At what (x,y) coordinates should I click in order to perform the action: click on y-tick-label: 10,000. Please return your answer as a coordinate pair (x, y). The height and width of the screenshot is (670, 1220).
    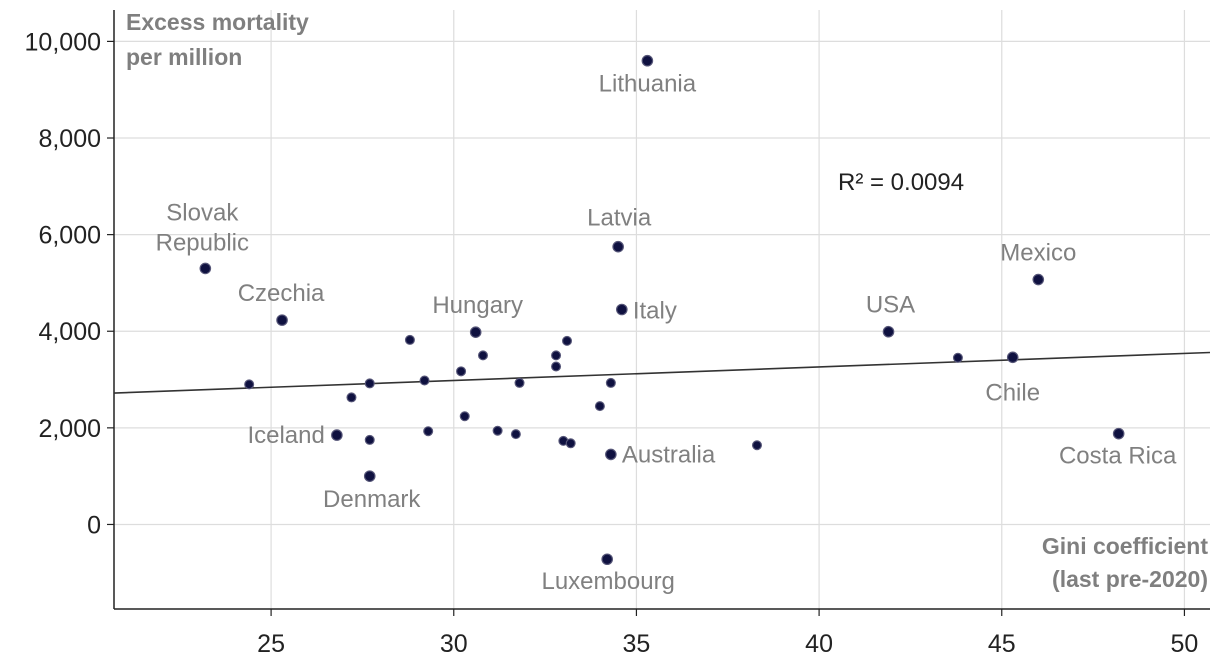
    Looking at the image, I should click on (63, 42).